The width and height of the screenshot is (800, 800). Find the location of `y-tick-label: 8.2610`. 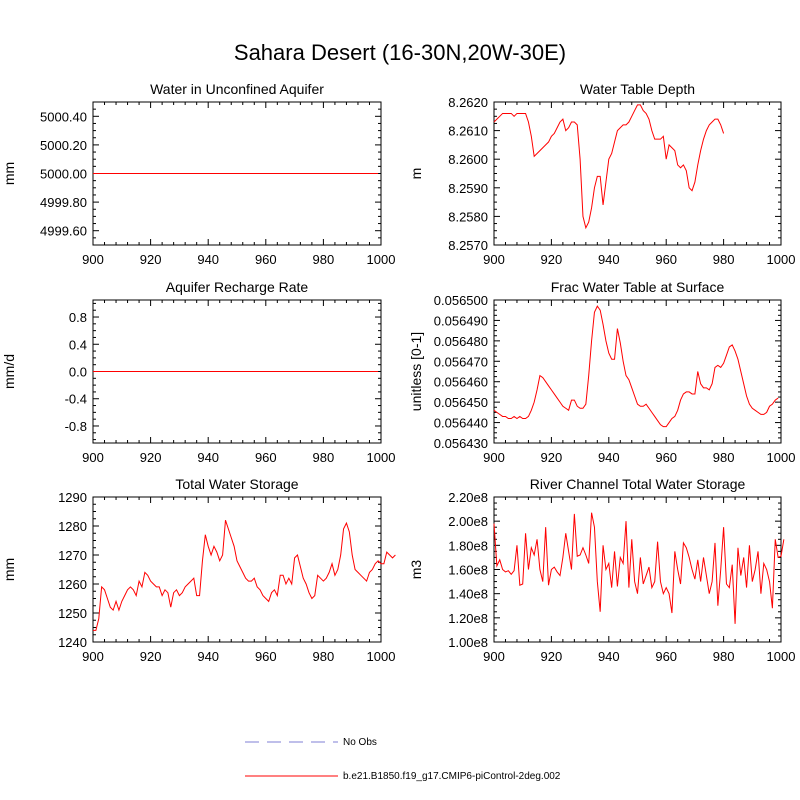

y-tick-label: 8.2610 is located at coordinates (468, 131).